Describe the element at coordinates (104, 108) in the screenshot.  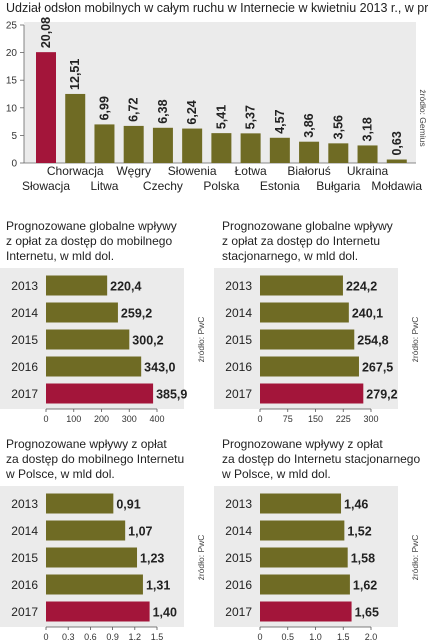
I see `bar-value-label: 6,99` at that location.